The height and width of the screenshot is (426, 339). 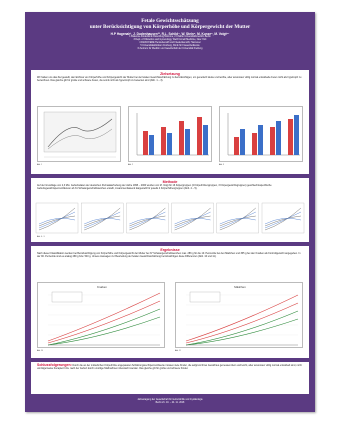 What do you see at coordinates (239, 315) in the screenshot?
I see `result-chart-girls: Mädchen` at bounding box center [239, 315].